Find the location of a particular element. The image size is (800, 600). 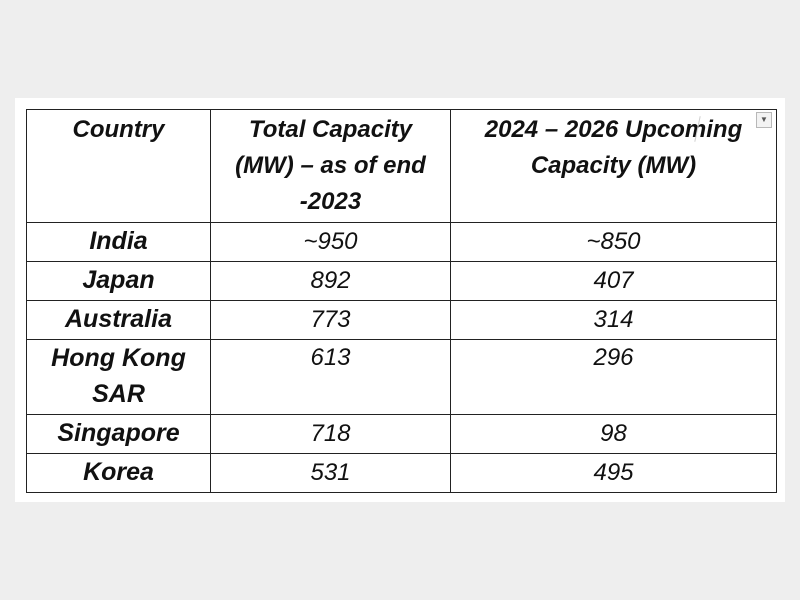

table-row: Hong Kong SAR 613 296 is located at coordinates (401, 377).